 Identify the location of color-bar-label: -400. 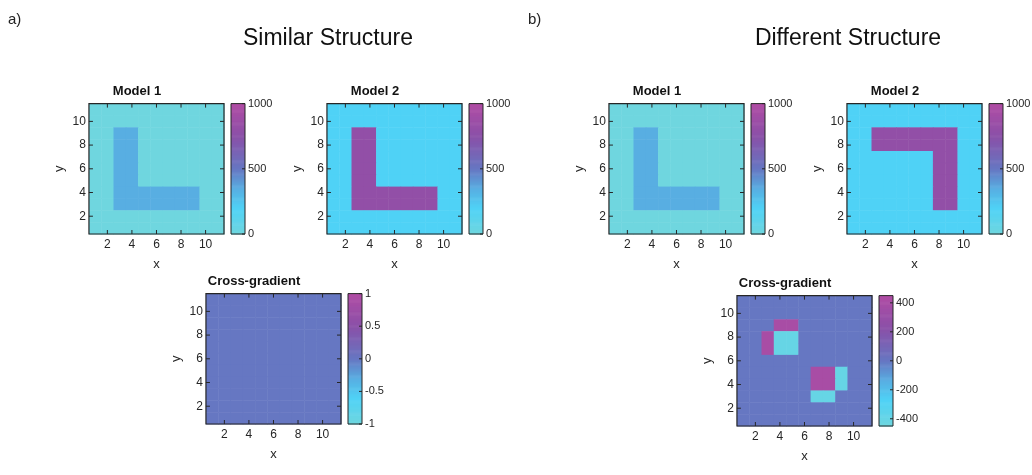
(907, 417).